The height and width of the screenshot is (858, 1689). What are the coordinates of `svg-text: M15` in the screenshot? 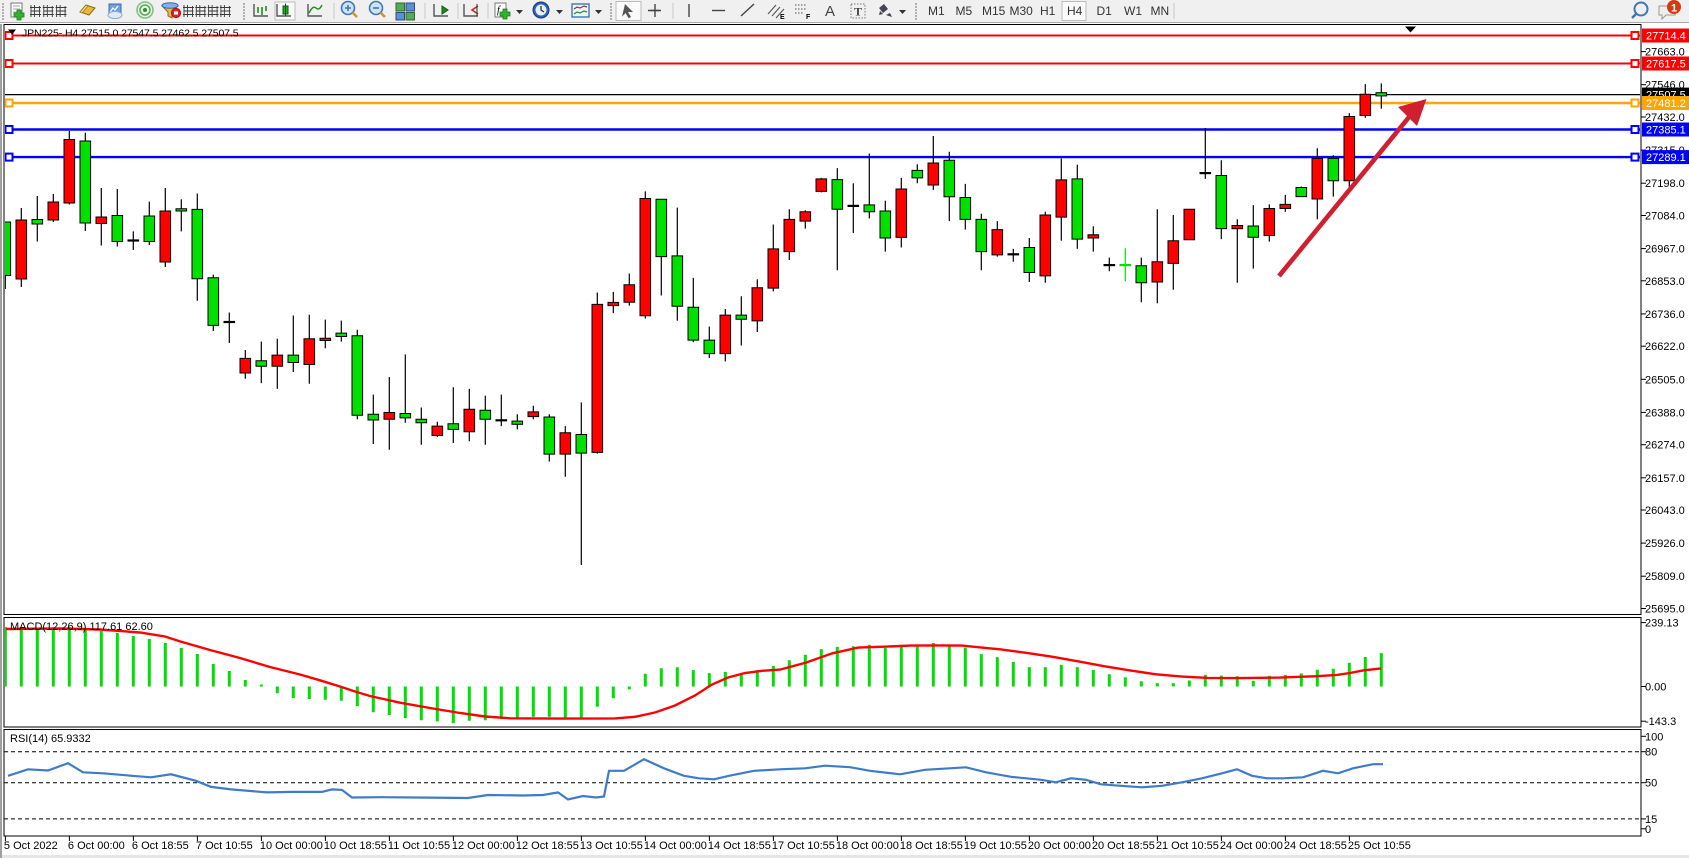 It's located at (994, 11).